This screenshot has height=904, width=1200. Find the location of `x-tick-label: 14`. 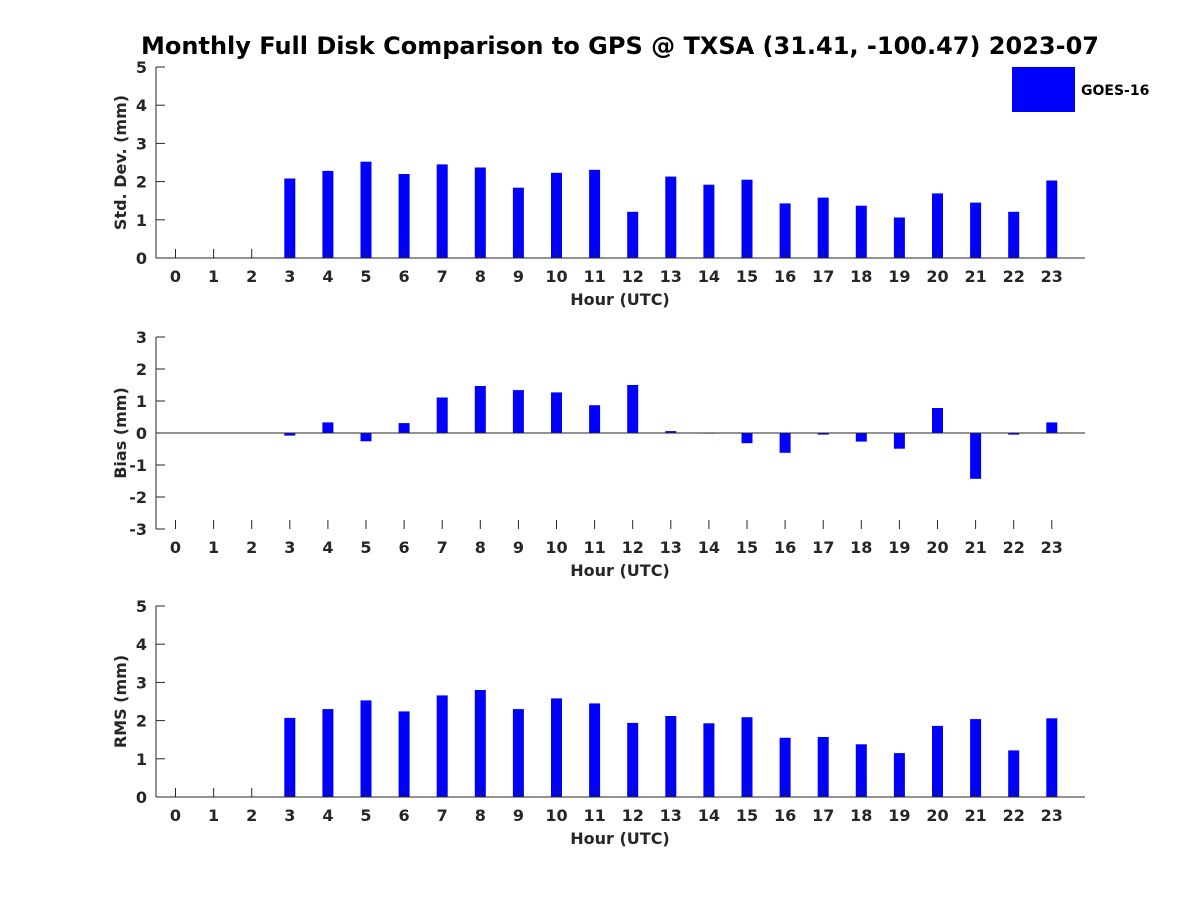

x-tick-label: 14 is located at coordinates (709, 815).